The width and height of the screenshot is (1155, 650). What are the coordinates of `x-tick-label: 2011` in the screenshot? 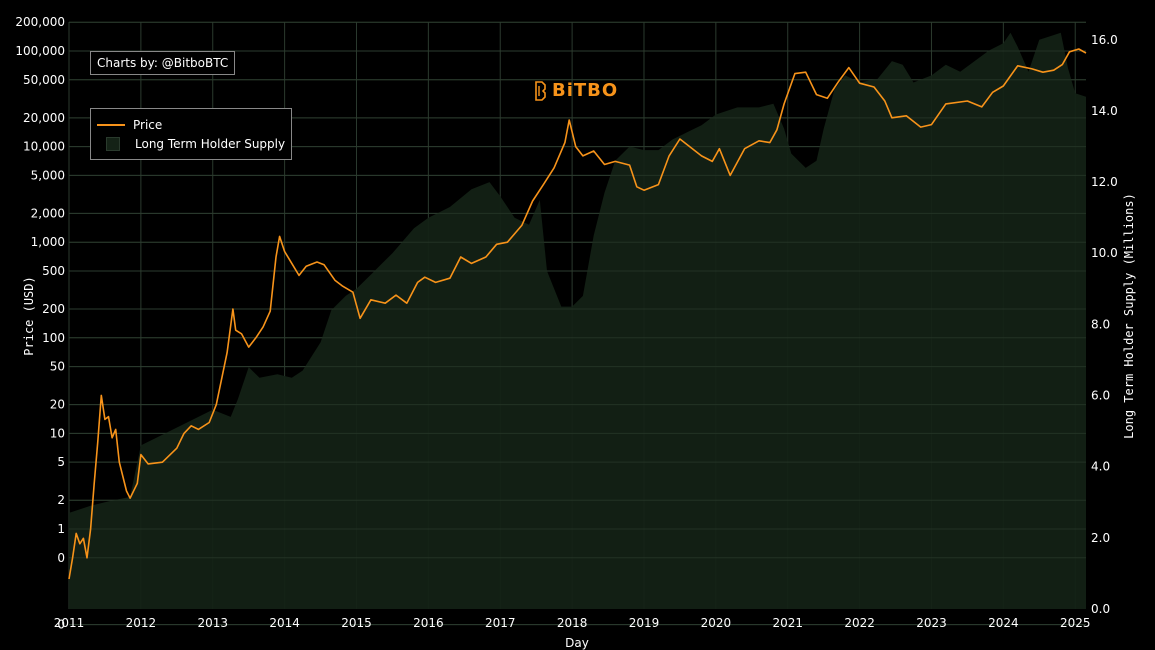 It's located at (69, 623).